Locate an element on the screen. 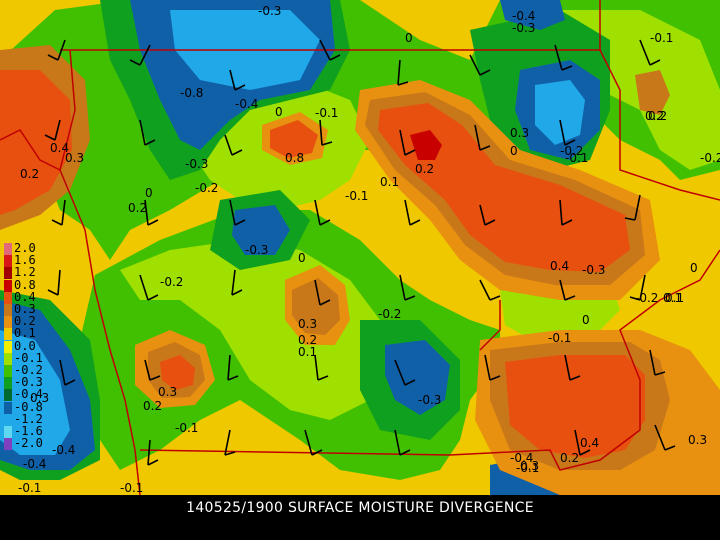 This screenshot has height=540, width=720. legend-label: 0.1 is located at coordinates (25, 333).